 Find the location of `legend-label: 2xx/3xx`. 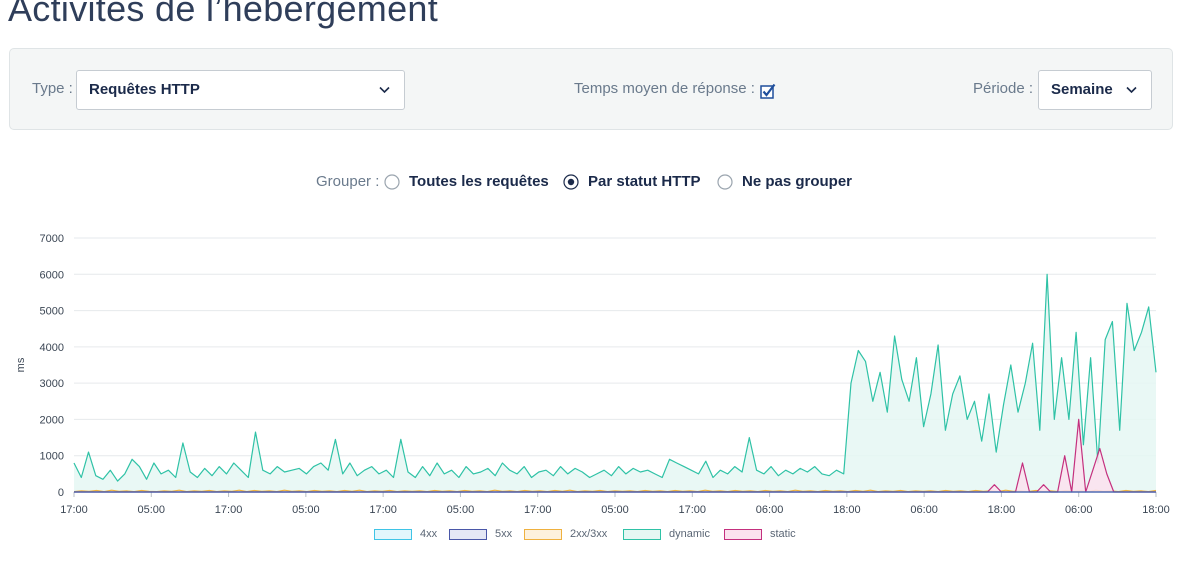

legend-label: 2xx/3xx is located at coordinates (589, 534).